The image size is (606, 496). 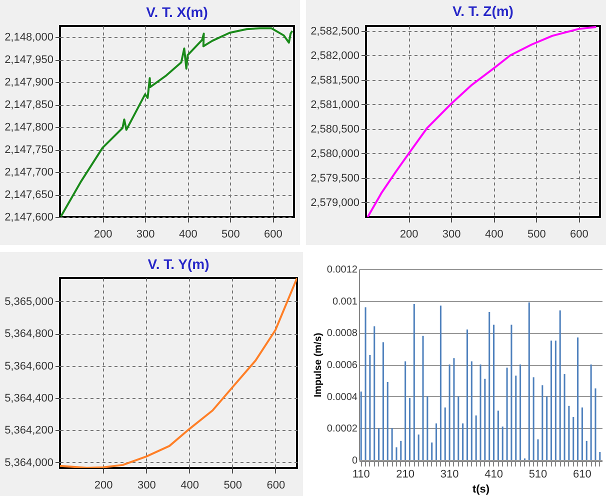 What do you see at coordinates (29, 334) in the screenshot?
I see `y-tick-label: 5,364,800` at bounding box center [29, 334].